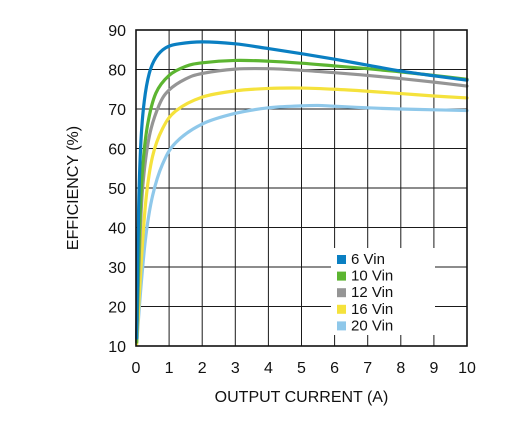 The image size is (519, 424). What do you see at coordinates (334, 368) in the screenshot?
I see `x-tick-label: 6` at bounding box center [334, 368].